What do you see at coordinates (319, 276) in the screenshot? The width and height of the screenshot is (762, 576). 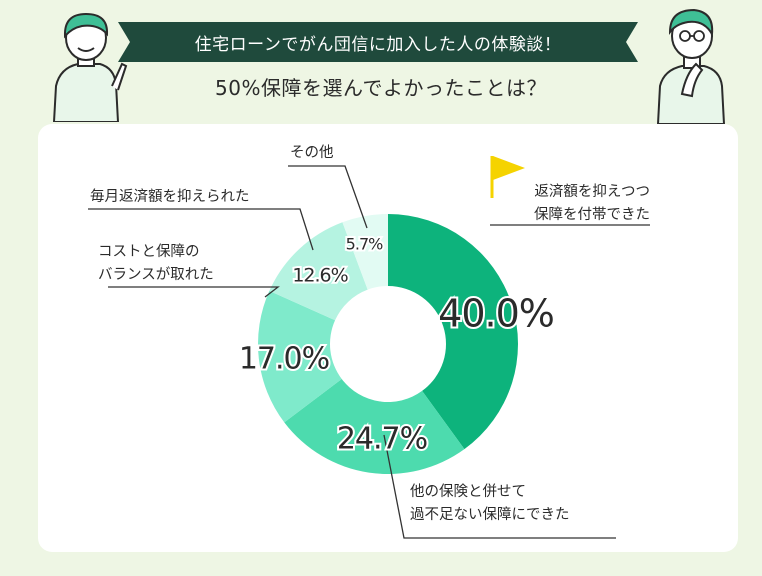 I see `value-label: 12.6%` at bounding box center [319, 276].